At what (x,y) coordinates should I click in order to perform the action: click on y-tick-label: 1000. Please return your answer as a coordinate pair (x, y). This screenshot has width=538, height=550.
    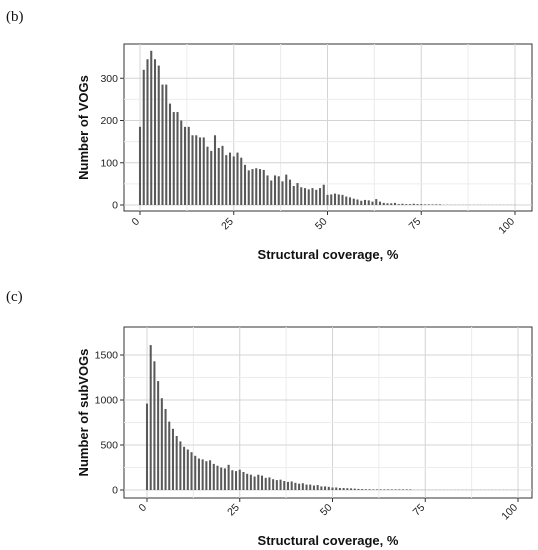
    Looking at the image, I should click on (107, 401).